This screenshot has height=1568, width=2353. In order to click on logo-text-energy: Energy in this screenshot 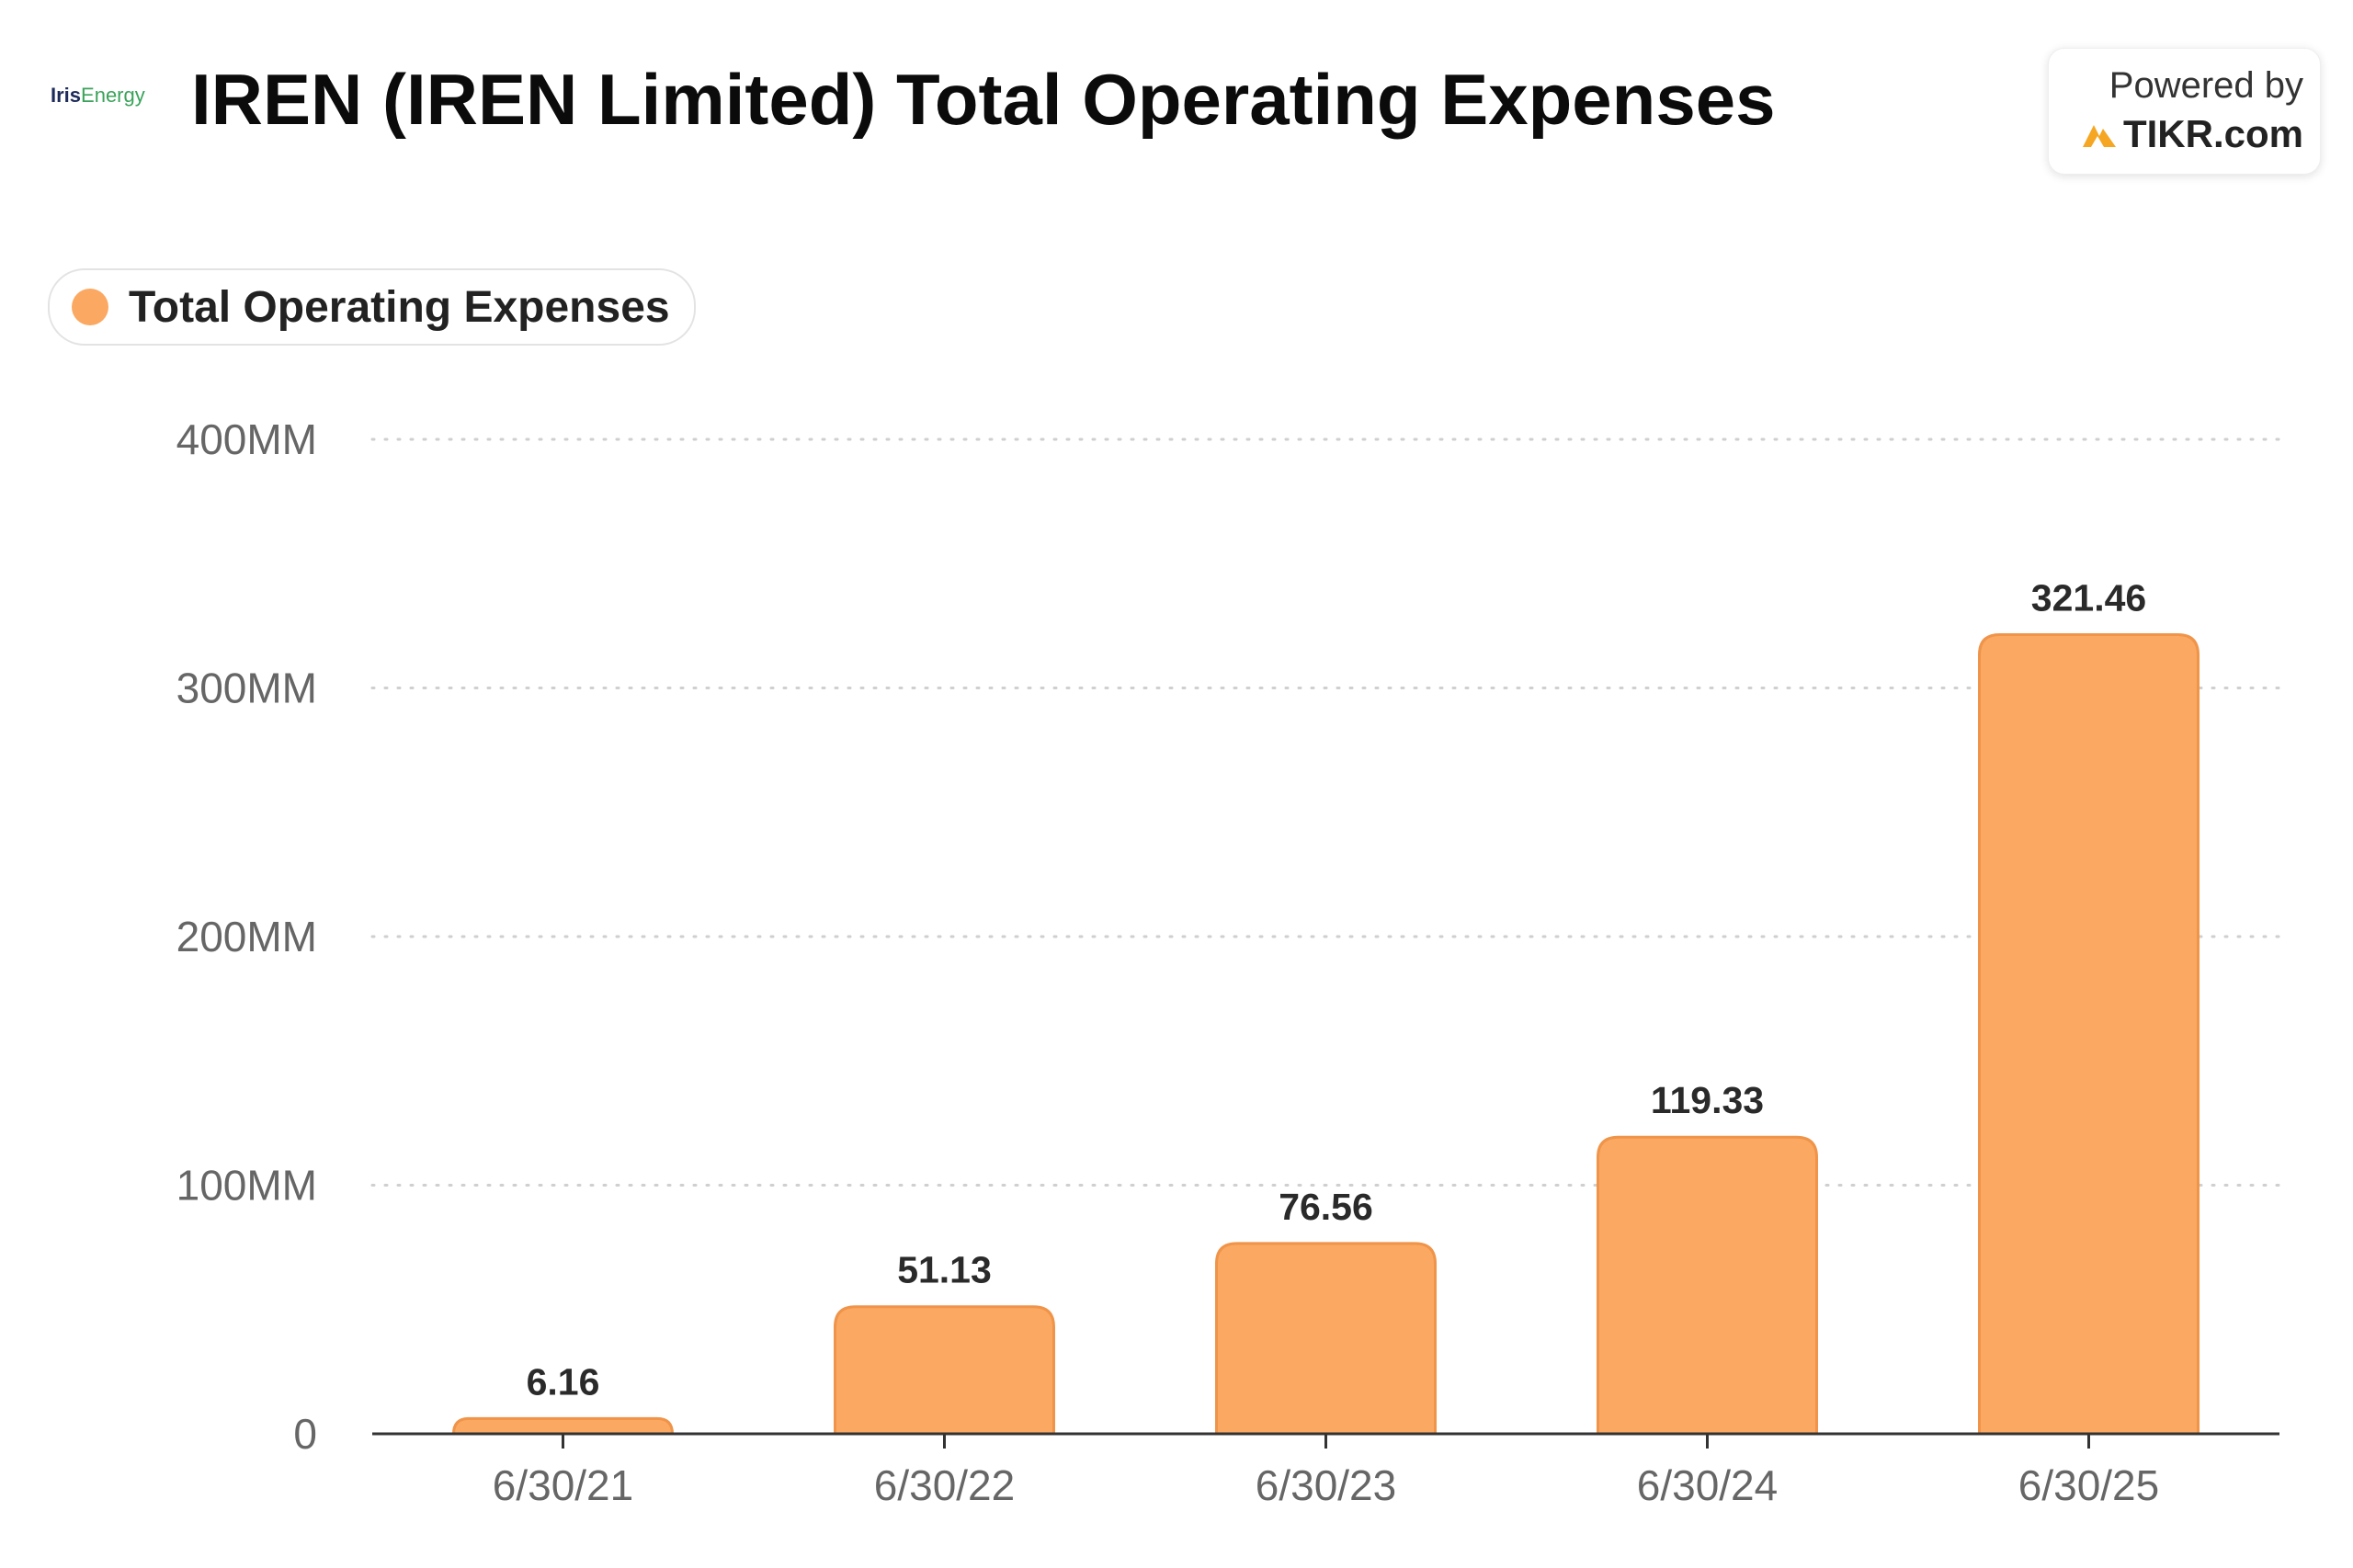, I will do `click(113, 95)`.